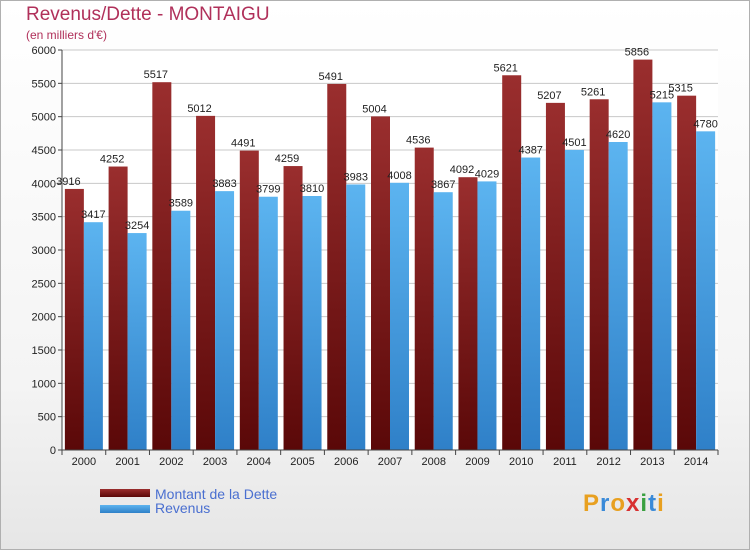 The width and height of the screenshot is (750, 550). What do you see at coordinates (399, 176) in the screenshot?
I see `data-label-revenus: 4008` at bounding box center [399, 176].